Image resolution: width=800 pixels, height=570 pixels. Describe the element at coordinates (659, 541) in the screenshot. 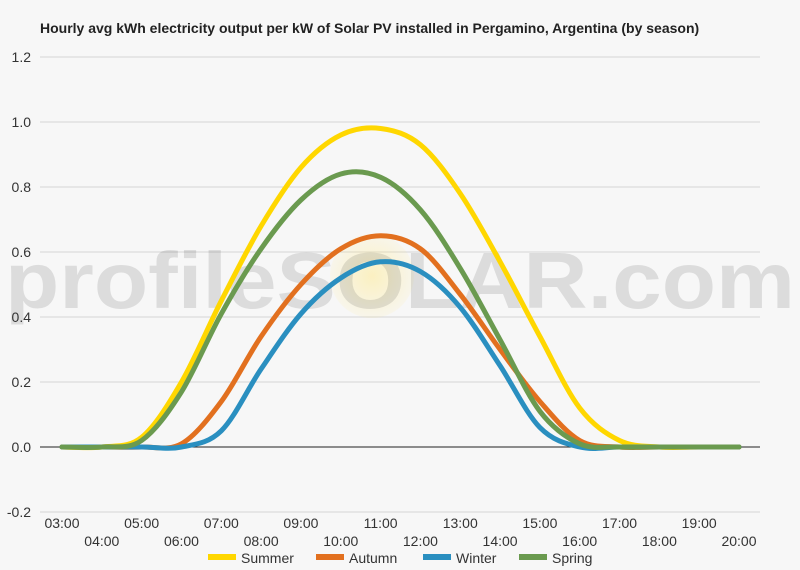

I see `x-tick-label: 18:00` at that location.